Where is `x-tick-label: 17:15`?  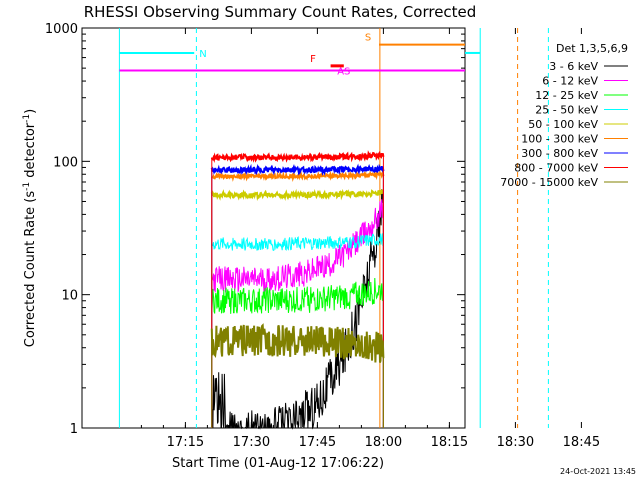 x-tick-label: 17:15 is located at coordinates (185, 442).